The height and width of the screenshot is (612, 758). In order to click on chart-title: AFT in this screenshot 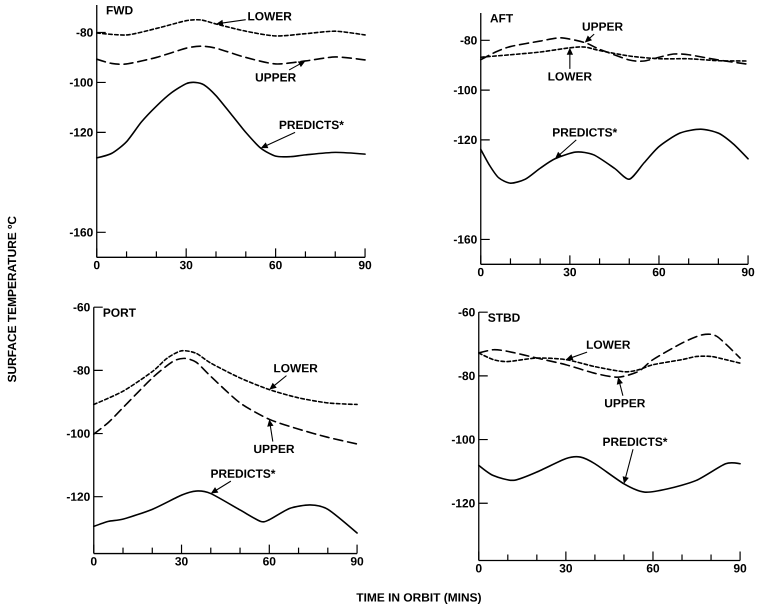, I will do `click(502, 18)`.